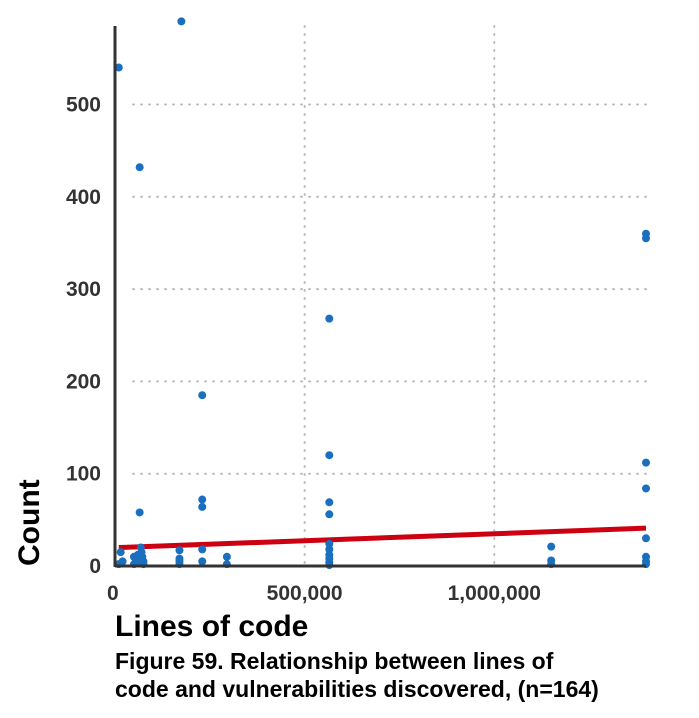 The image size is (699, 718). I want to click on x-tick-label: 0, so click(113, 593).